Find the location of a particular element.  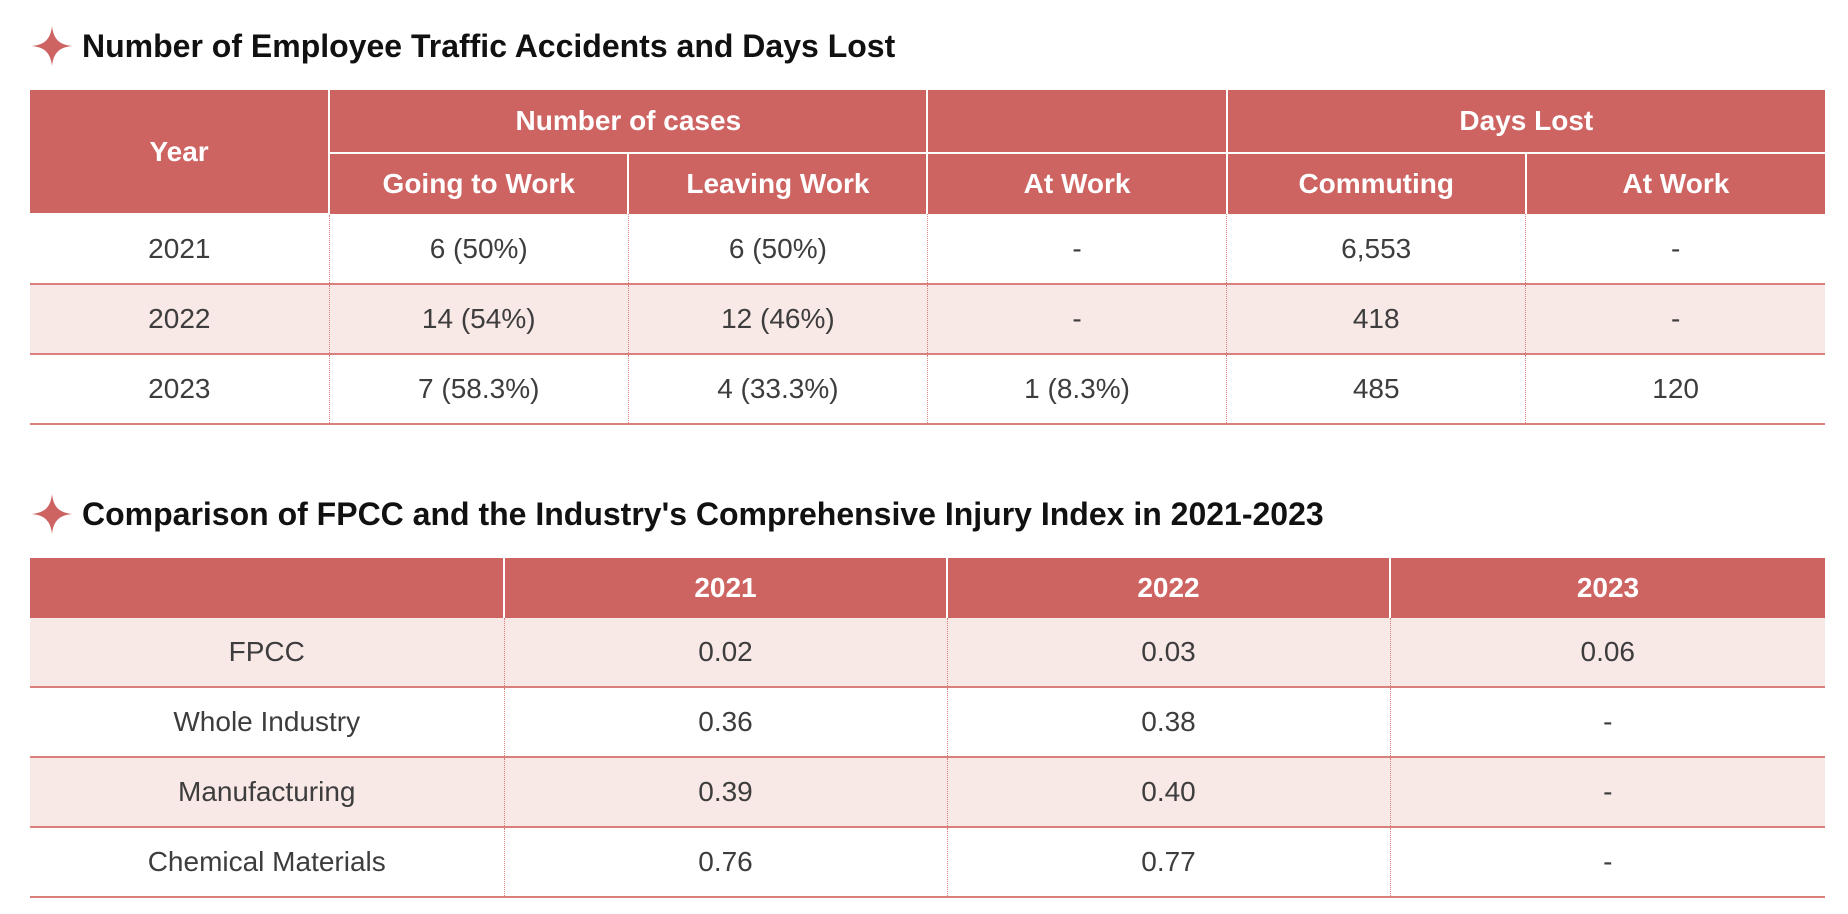

cell-2022: 0.03 is located at coordinates (1168, 653).